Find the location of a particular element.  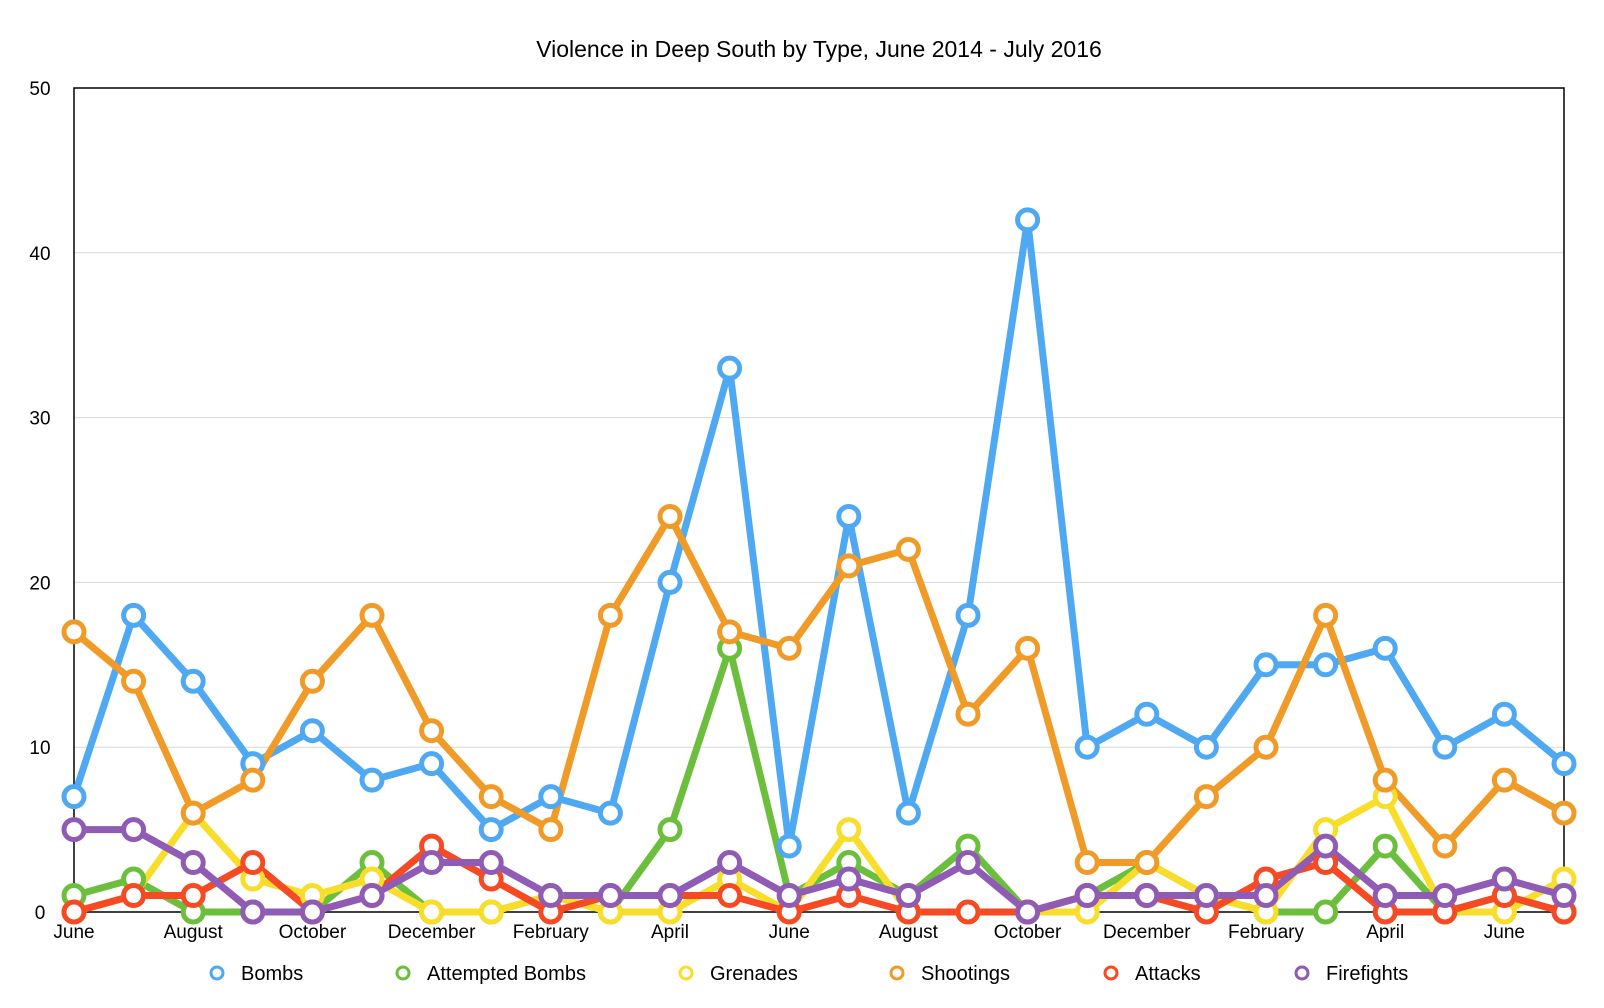

data-point-attempted-bombs is located at coordinates (670, 830).